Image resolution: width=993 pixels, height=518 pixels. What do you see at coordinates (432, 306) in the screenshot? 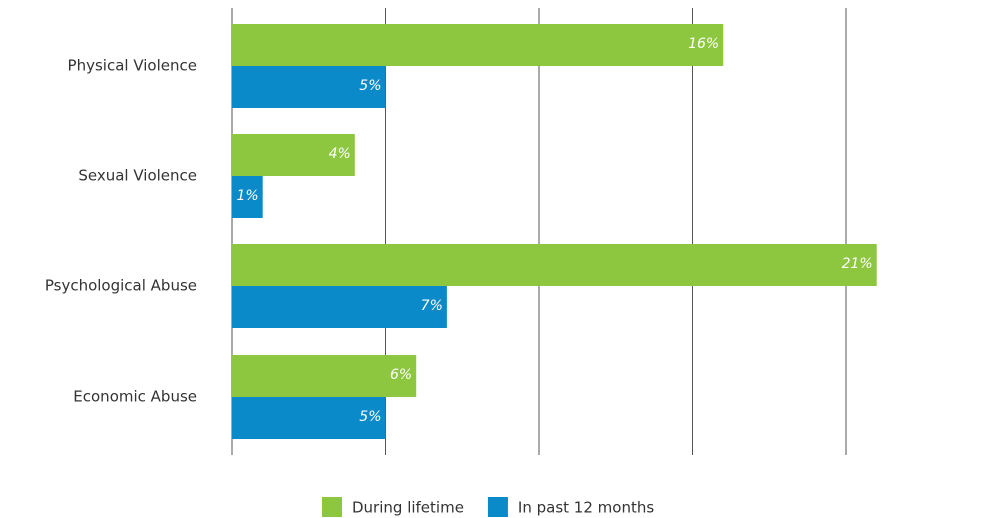
I see `value-label: 7%` at bounding box center [432, 306].